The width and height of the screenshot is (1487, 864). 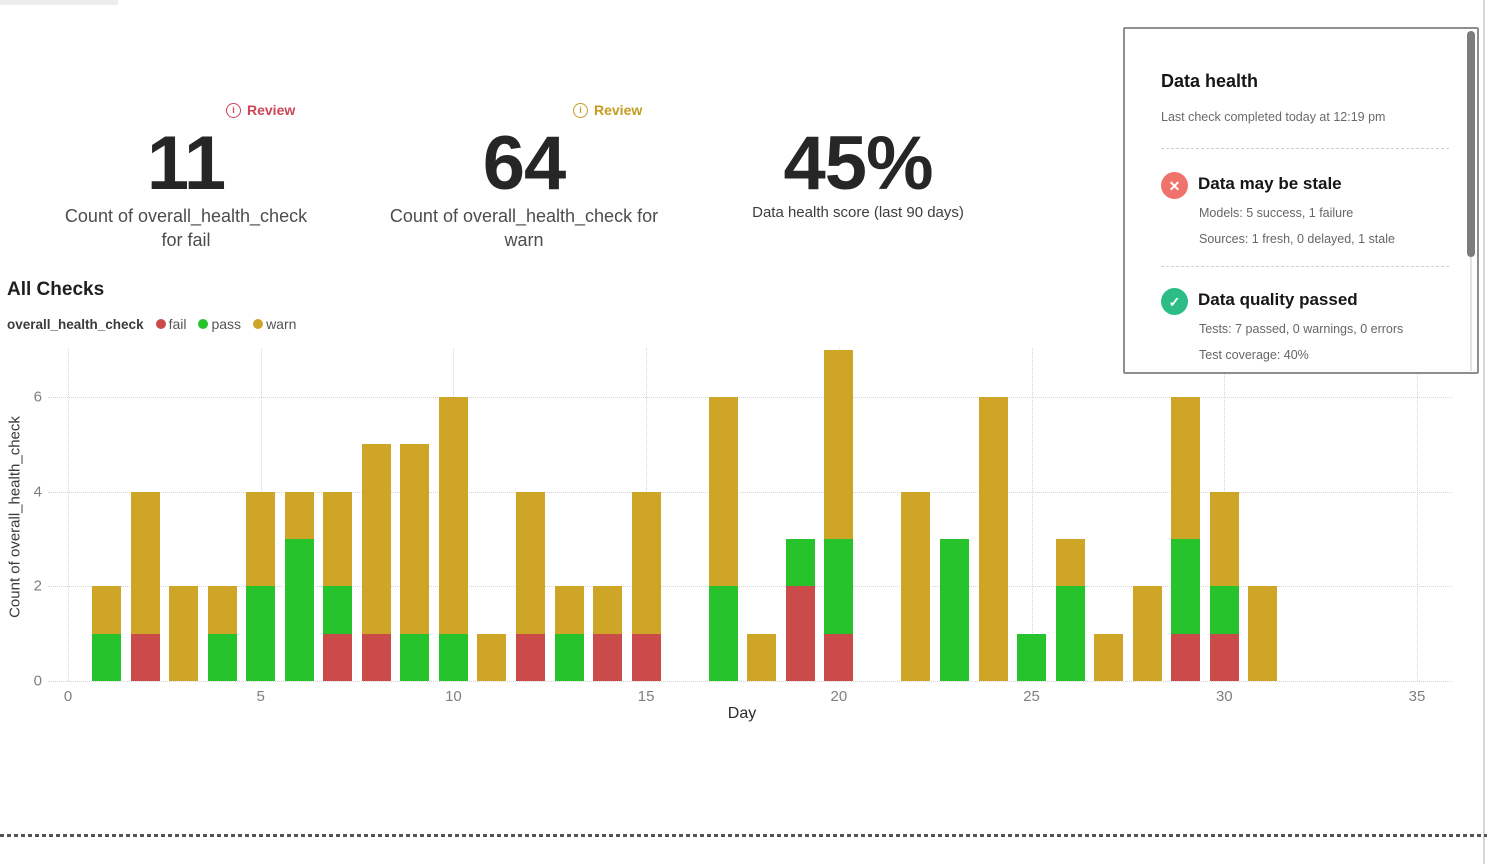 I want to click on panel-item-detail: Sources: 1 fresh, 0 delayed, 1 stale, so click(x=1297, y=239).